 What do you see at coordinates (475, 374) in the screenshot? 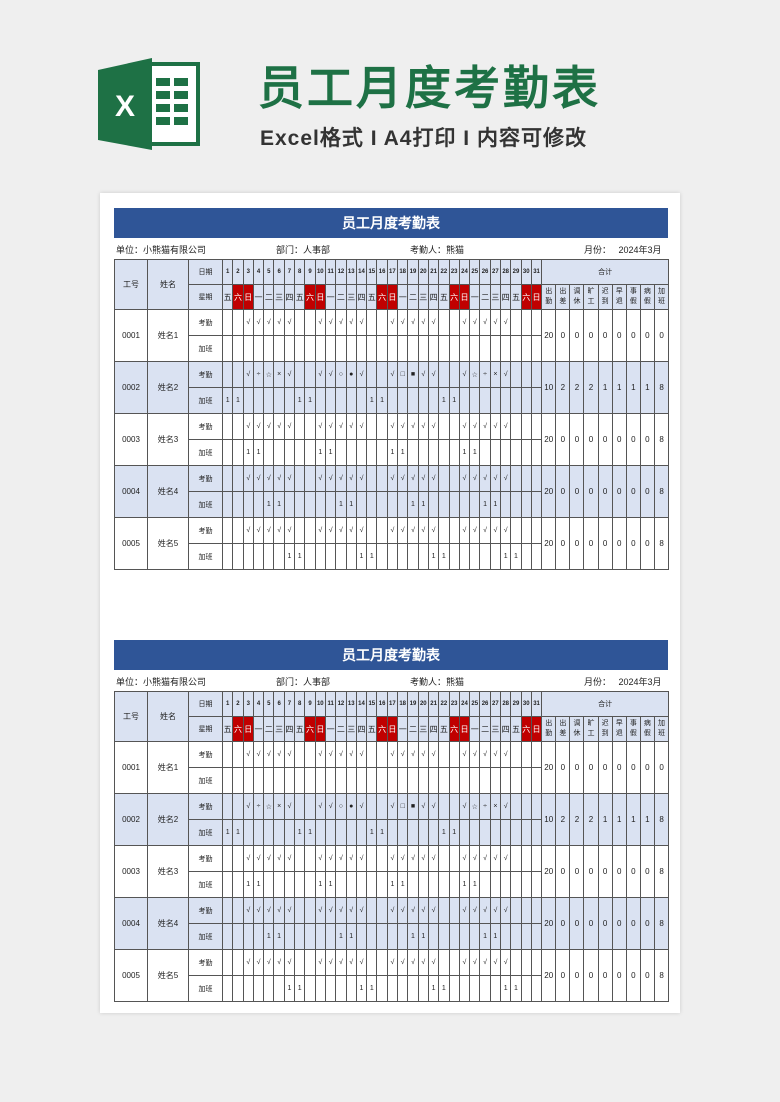
I see `attendance-cell: ☆` at bounding box center [475, 374].